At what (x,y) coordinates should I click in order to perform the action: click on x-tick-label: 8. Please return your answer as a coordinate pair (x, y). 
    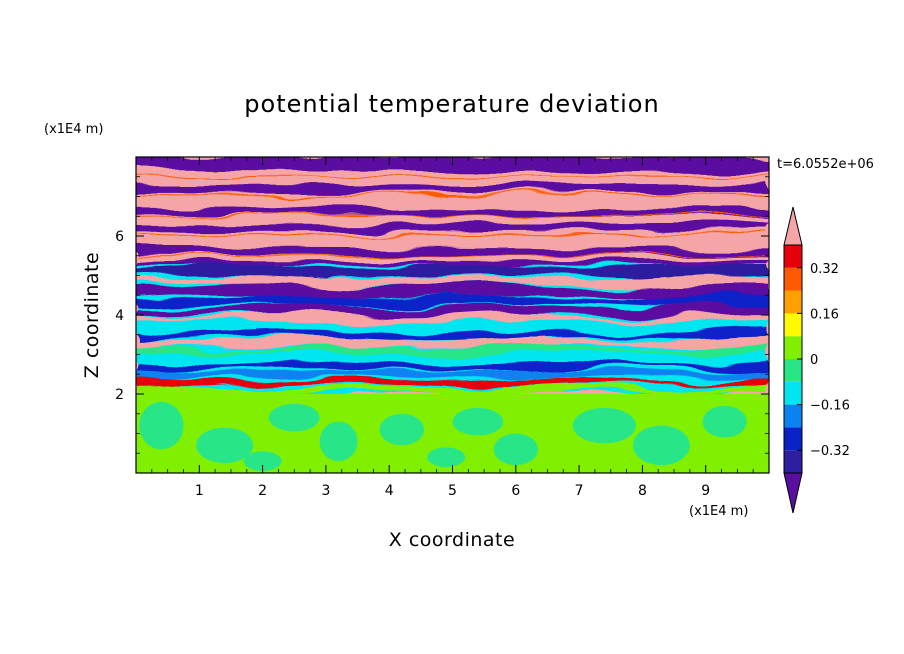
    Looking at the image, I should click on (642, 491).